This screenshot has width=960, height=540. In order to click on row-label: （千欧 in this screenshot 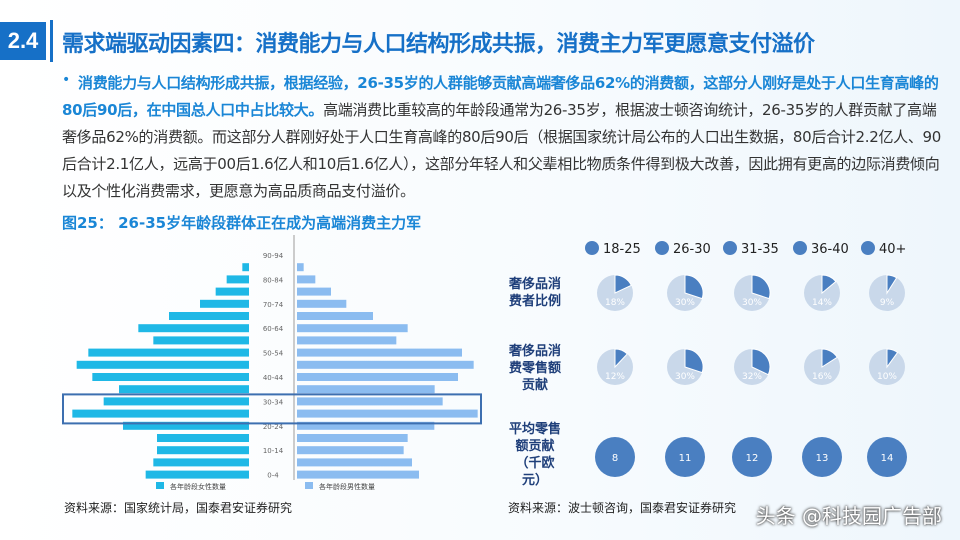, I will do `click(534, 463)`.